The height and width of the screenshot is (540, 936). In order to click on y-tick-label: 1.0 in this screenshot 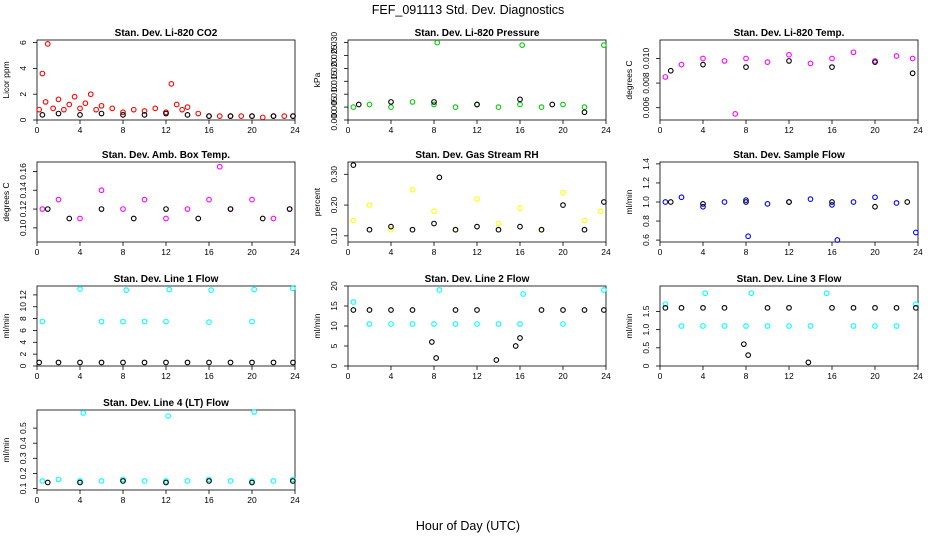, I will do `click(646, 202)`.